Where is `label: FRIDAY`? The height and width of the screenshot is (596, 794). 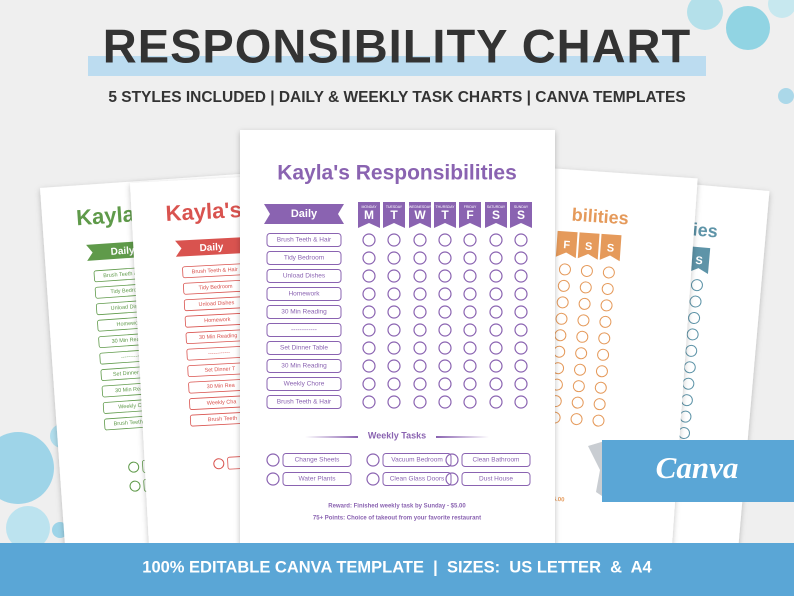
label: FRIDAY is located at coordinates (470, 207).